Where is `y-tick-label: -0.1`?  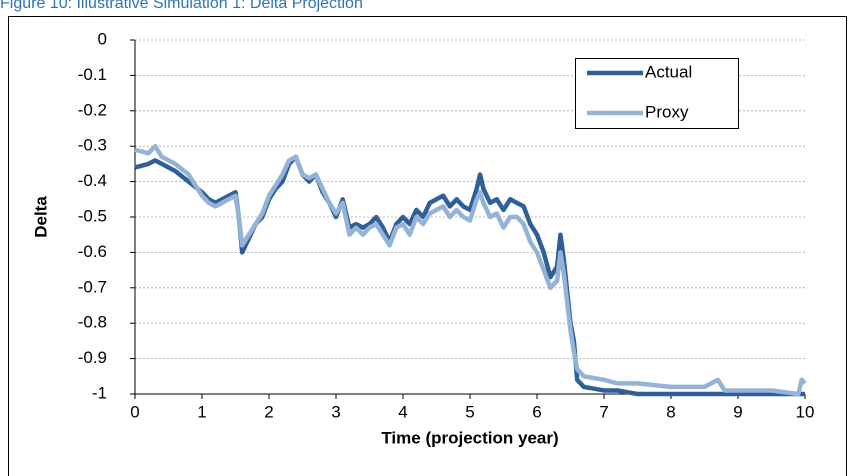 y-tick-label: -0.1 is located at coordinates (92, 74).